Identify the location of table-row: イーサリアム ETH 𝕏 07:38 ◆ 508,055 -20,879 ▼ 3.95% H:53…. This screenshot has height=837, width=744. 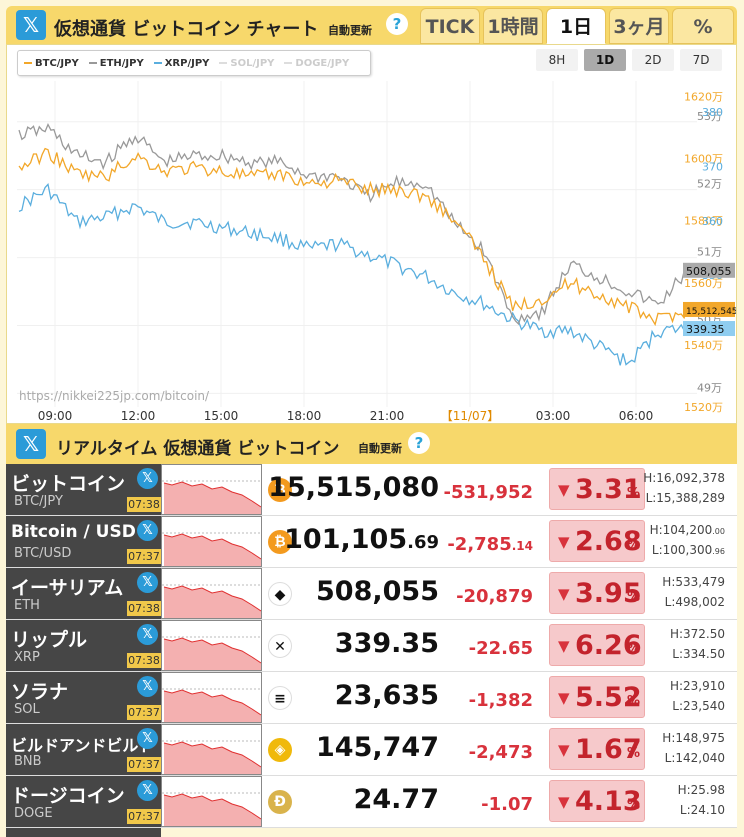
(371, 594).